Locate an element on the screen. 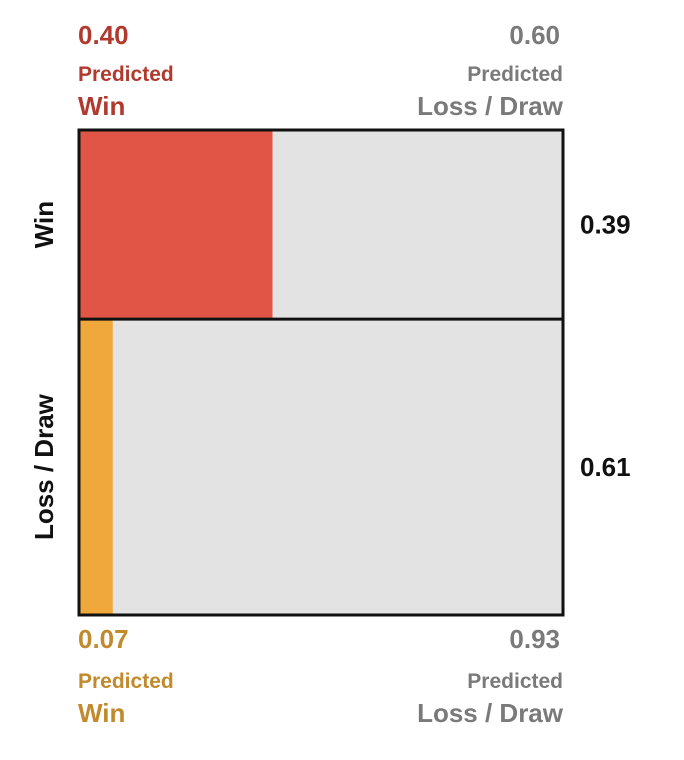 The width and height of the screenshot is (684, 760). win-row-predicted-loss-cell is located at coordinates (417, 225).